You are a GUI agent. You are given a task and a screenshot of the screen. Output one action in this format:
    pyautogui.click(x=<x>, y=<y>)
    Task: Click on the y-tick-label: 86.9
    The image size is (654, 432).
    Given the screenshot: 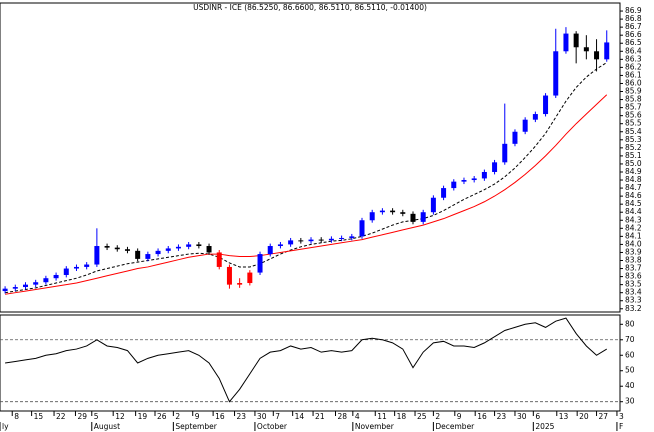 What is the action you would take?
    pyautogui.click(x=633, y=10)
    